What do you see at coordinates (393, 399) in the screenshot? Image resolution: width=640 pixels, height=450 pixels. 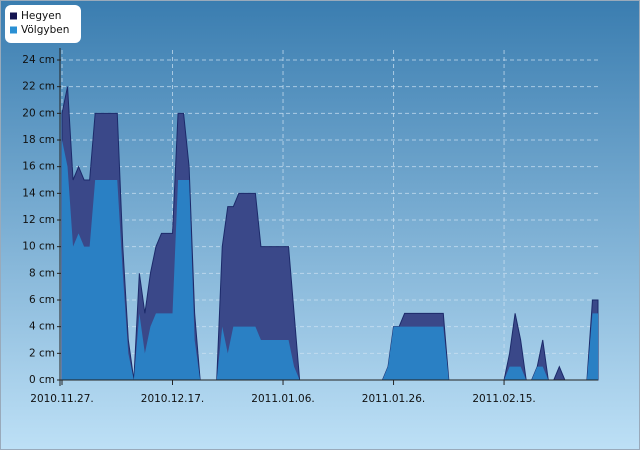 I see `x-tick-label: 2011.01.26.` at bounding box center [393, 399].